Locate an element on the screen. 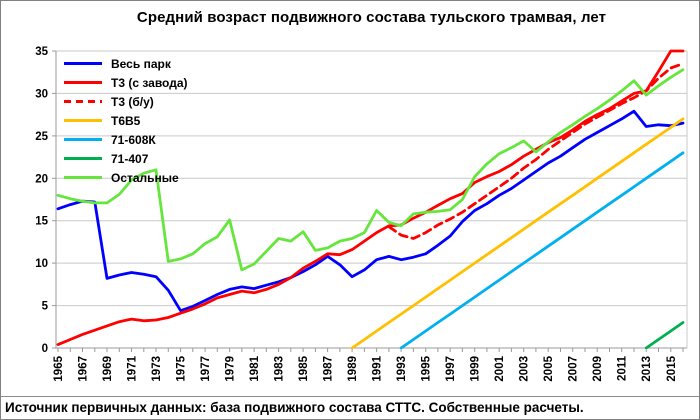  svg-text: 2007 is located at coordinates (574, 369).